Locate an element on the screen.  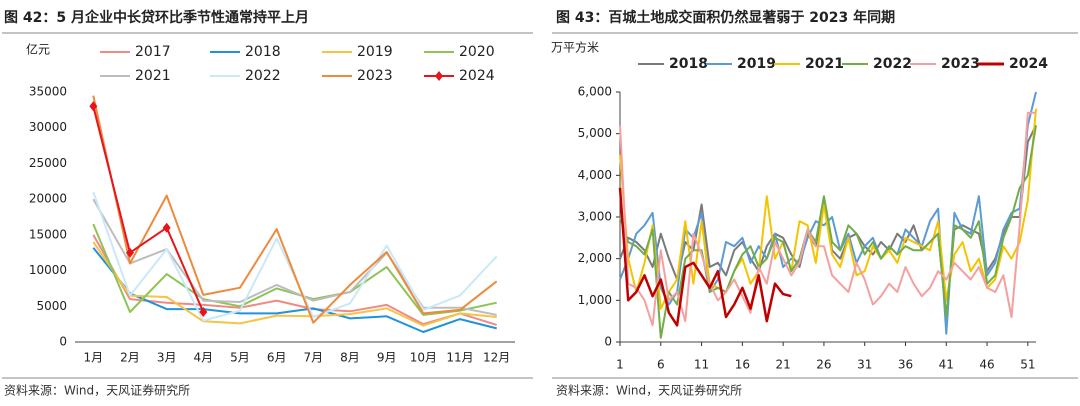
y-tick-label: 5,000 is located at coordinates (595, 133).